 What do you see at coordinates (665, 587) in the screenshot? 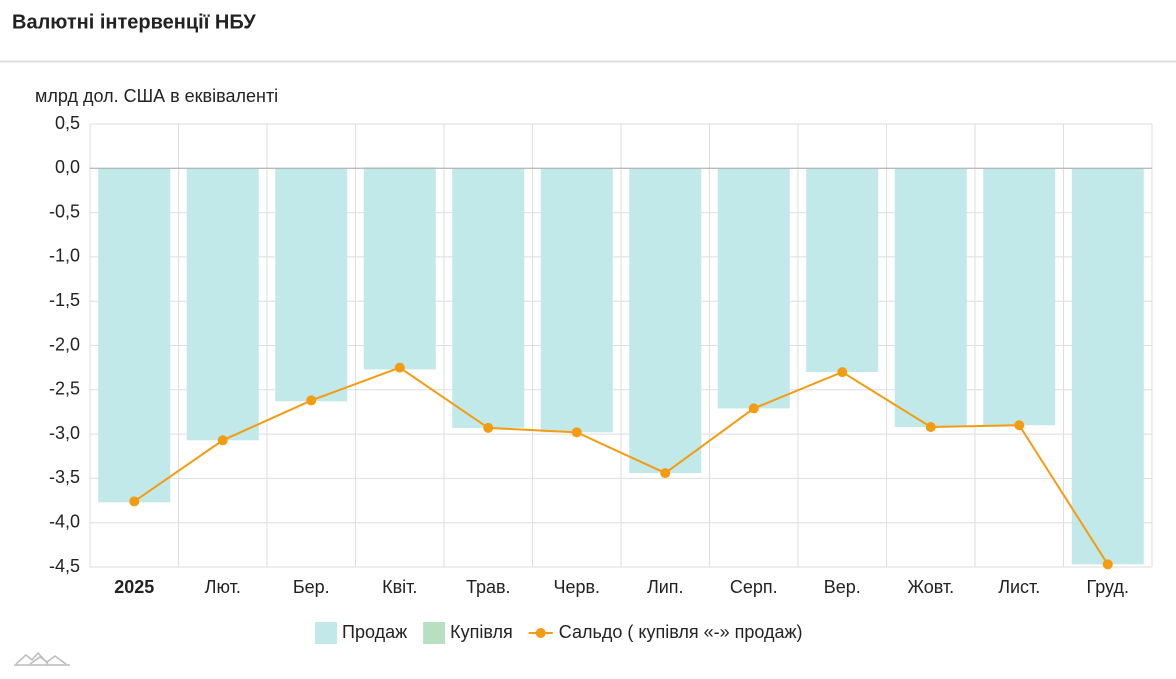
I see `x-tick-label: Лип.` at bounding box center [665, 587].